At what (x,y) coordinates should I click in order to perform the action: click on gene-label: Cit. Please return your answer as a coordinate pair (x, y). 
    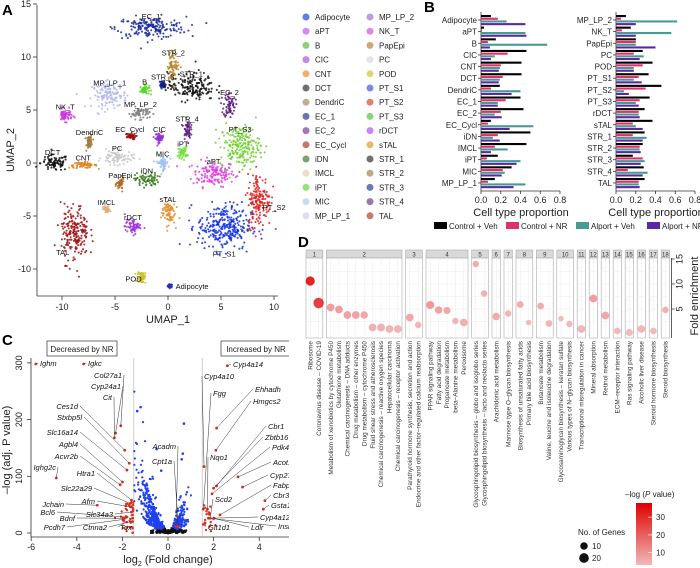
    Looking at the image, I should click on (108, 397).